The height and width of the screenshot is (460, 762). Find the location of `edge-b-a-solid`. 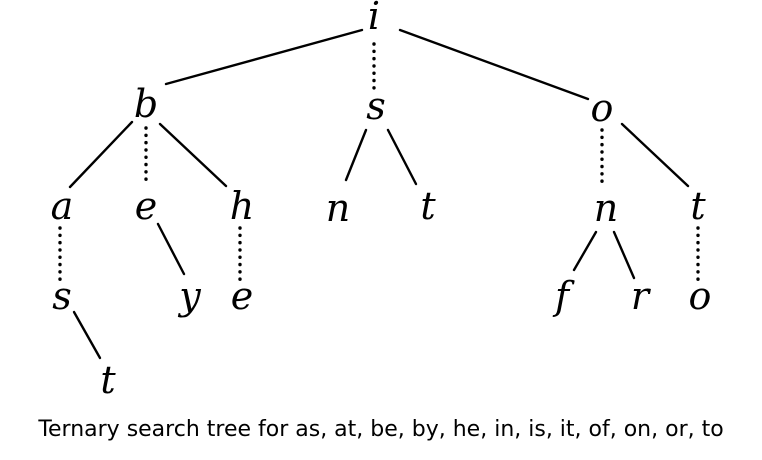

edge-b-a-solid is located at coordinates (101, 154).